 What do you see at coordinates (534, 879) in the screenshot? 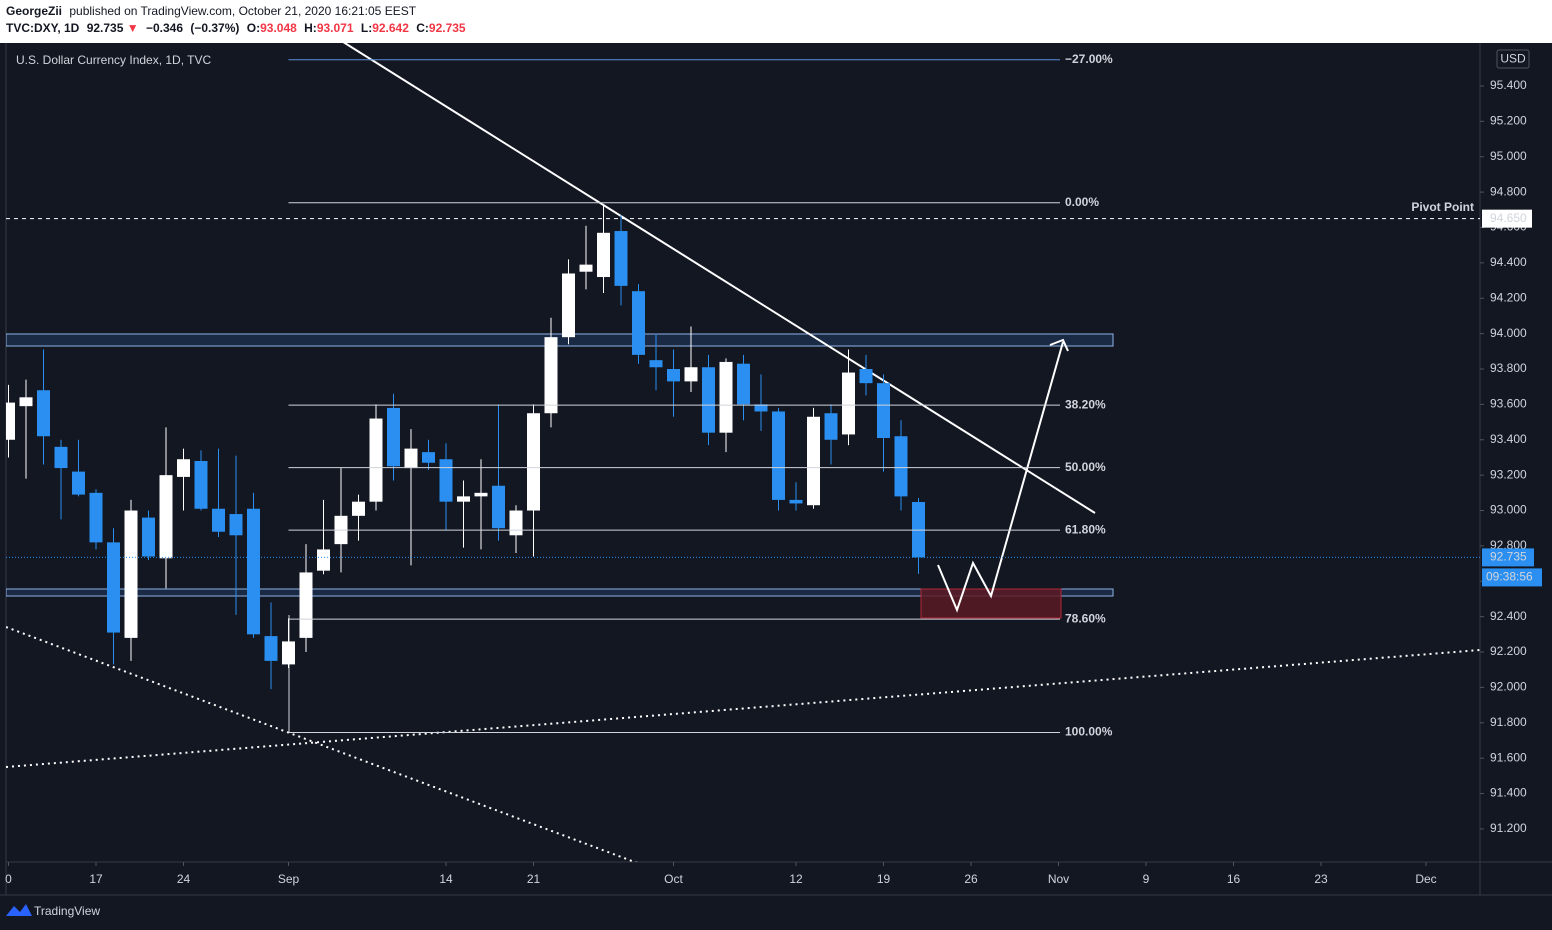
I see `x-tick-label: 21` at bounding box center [534, 879].